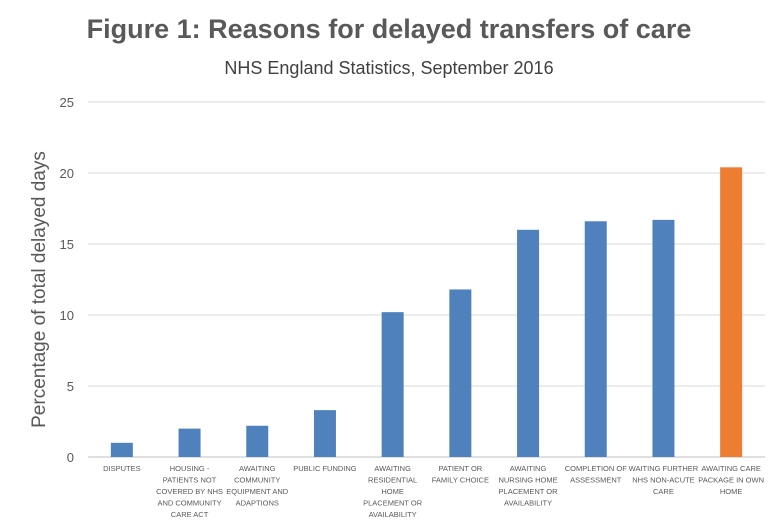 The height and width of the screenshot is (527, 778). What do you see at coordinates (731, 480) in the screenshot?
I see `x-tick-label: AWAITING CARE PACKAGE IN OWN HOME` at bounding box center [731, 480].